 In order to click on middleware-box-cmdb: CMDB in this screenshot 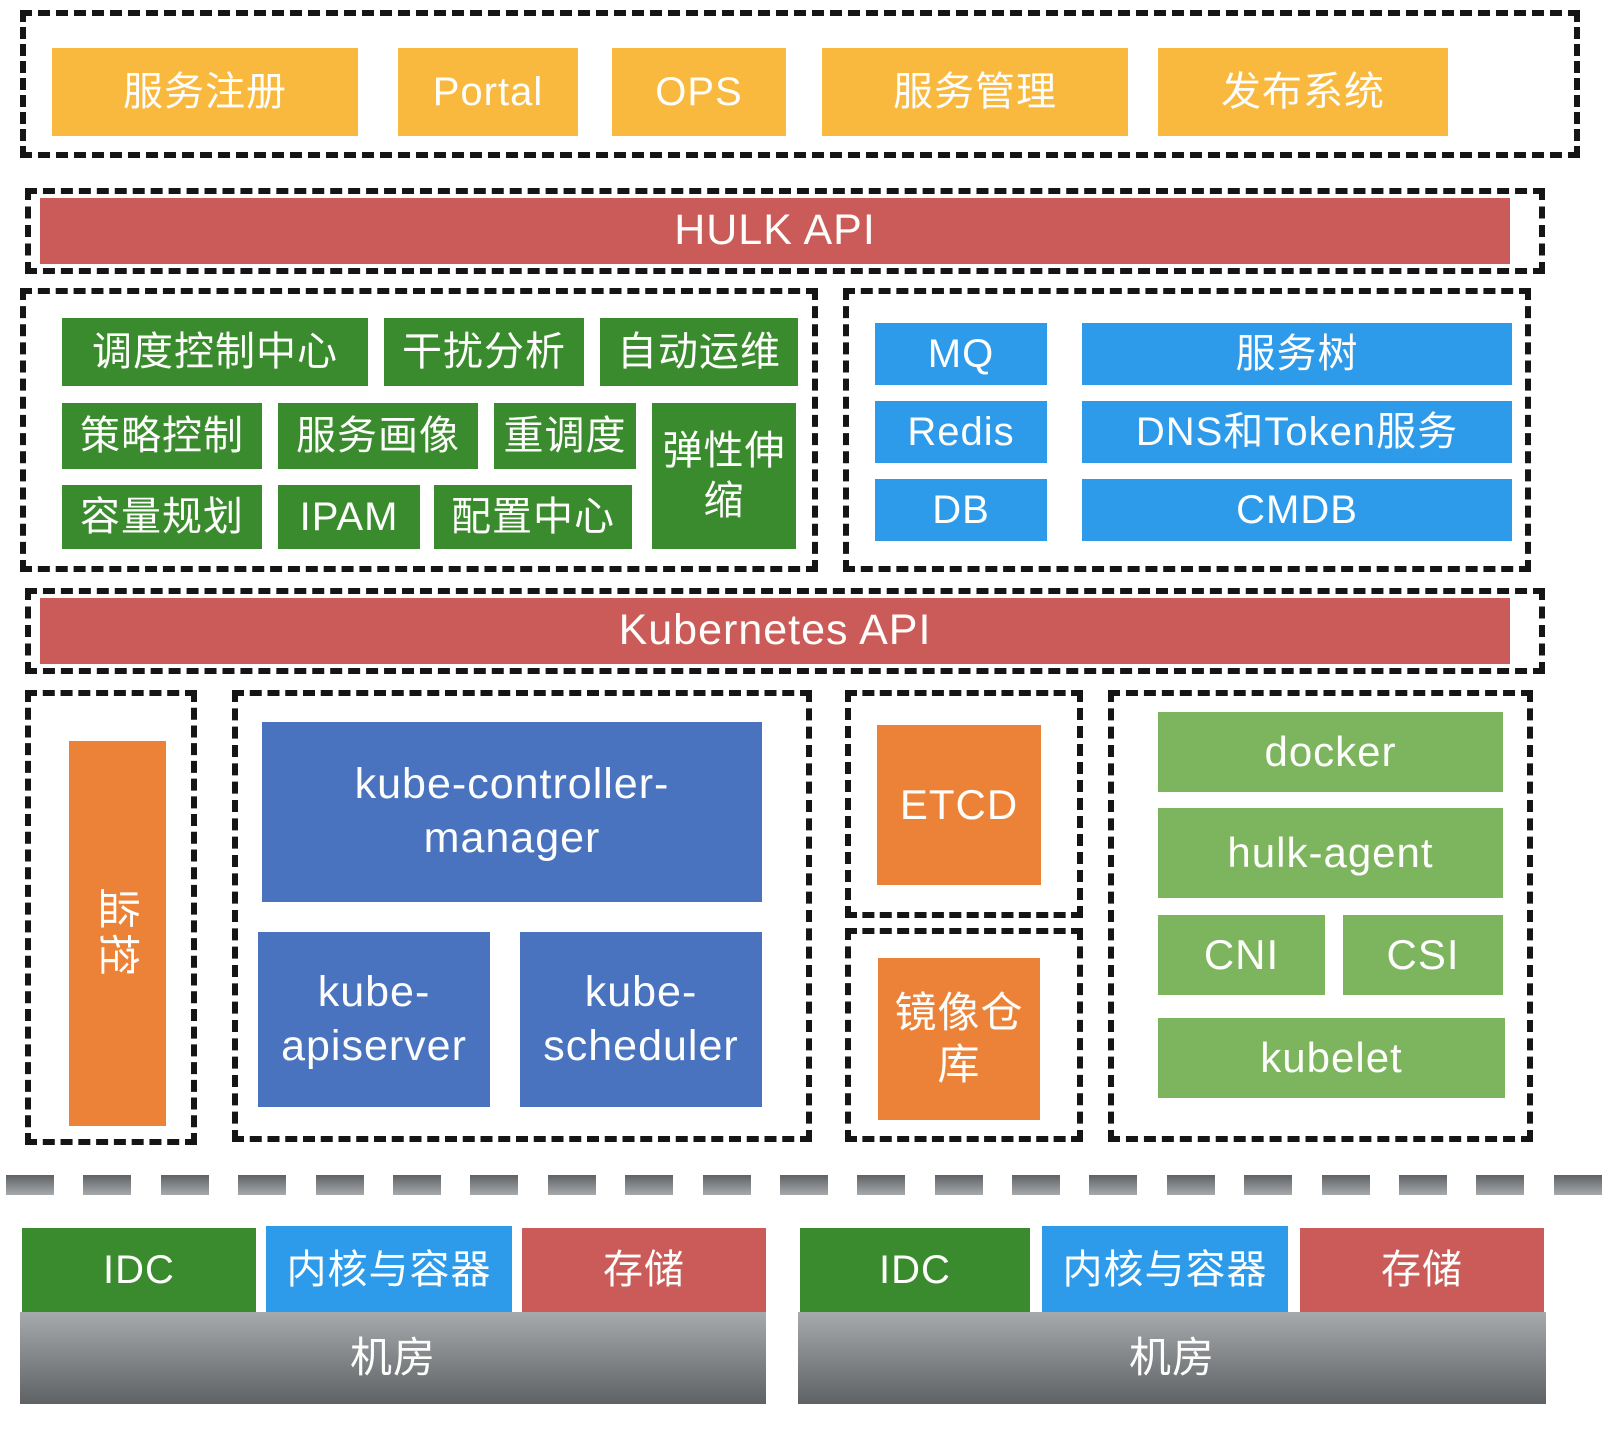, I will do `click(1297, 510)`.